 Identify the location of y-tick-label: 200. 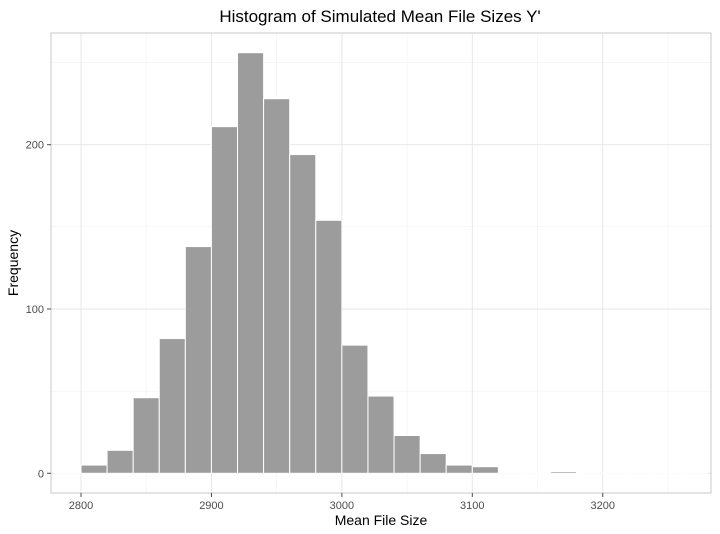
(35, 146).